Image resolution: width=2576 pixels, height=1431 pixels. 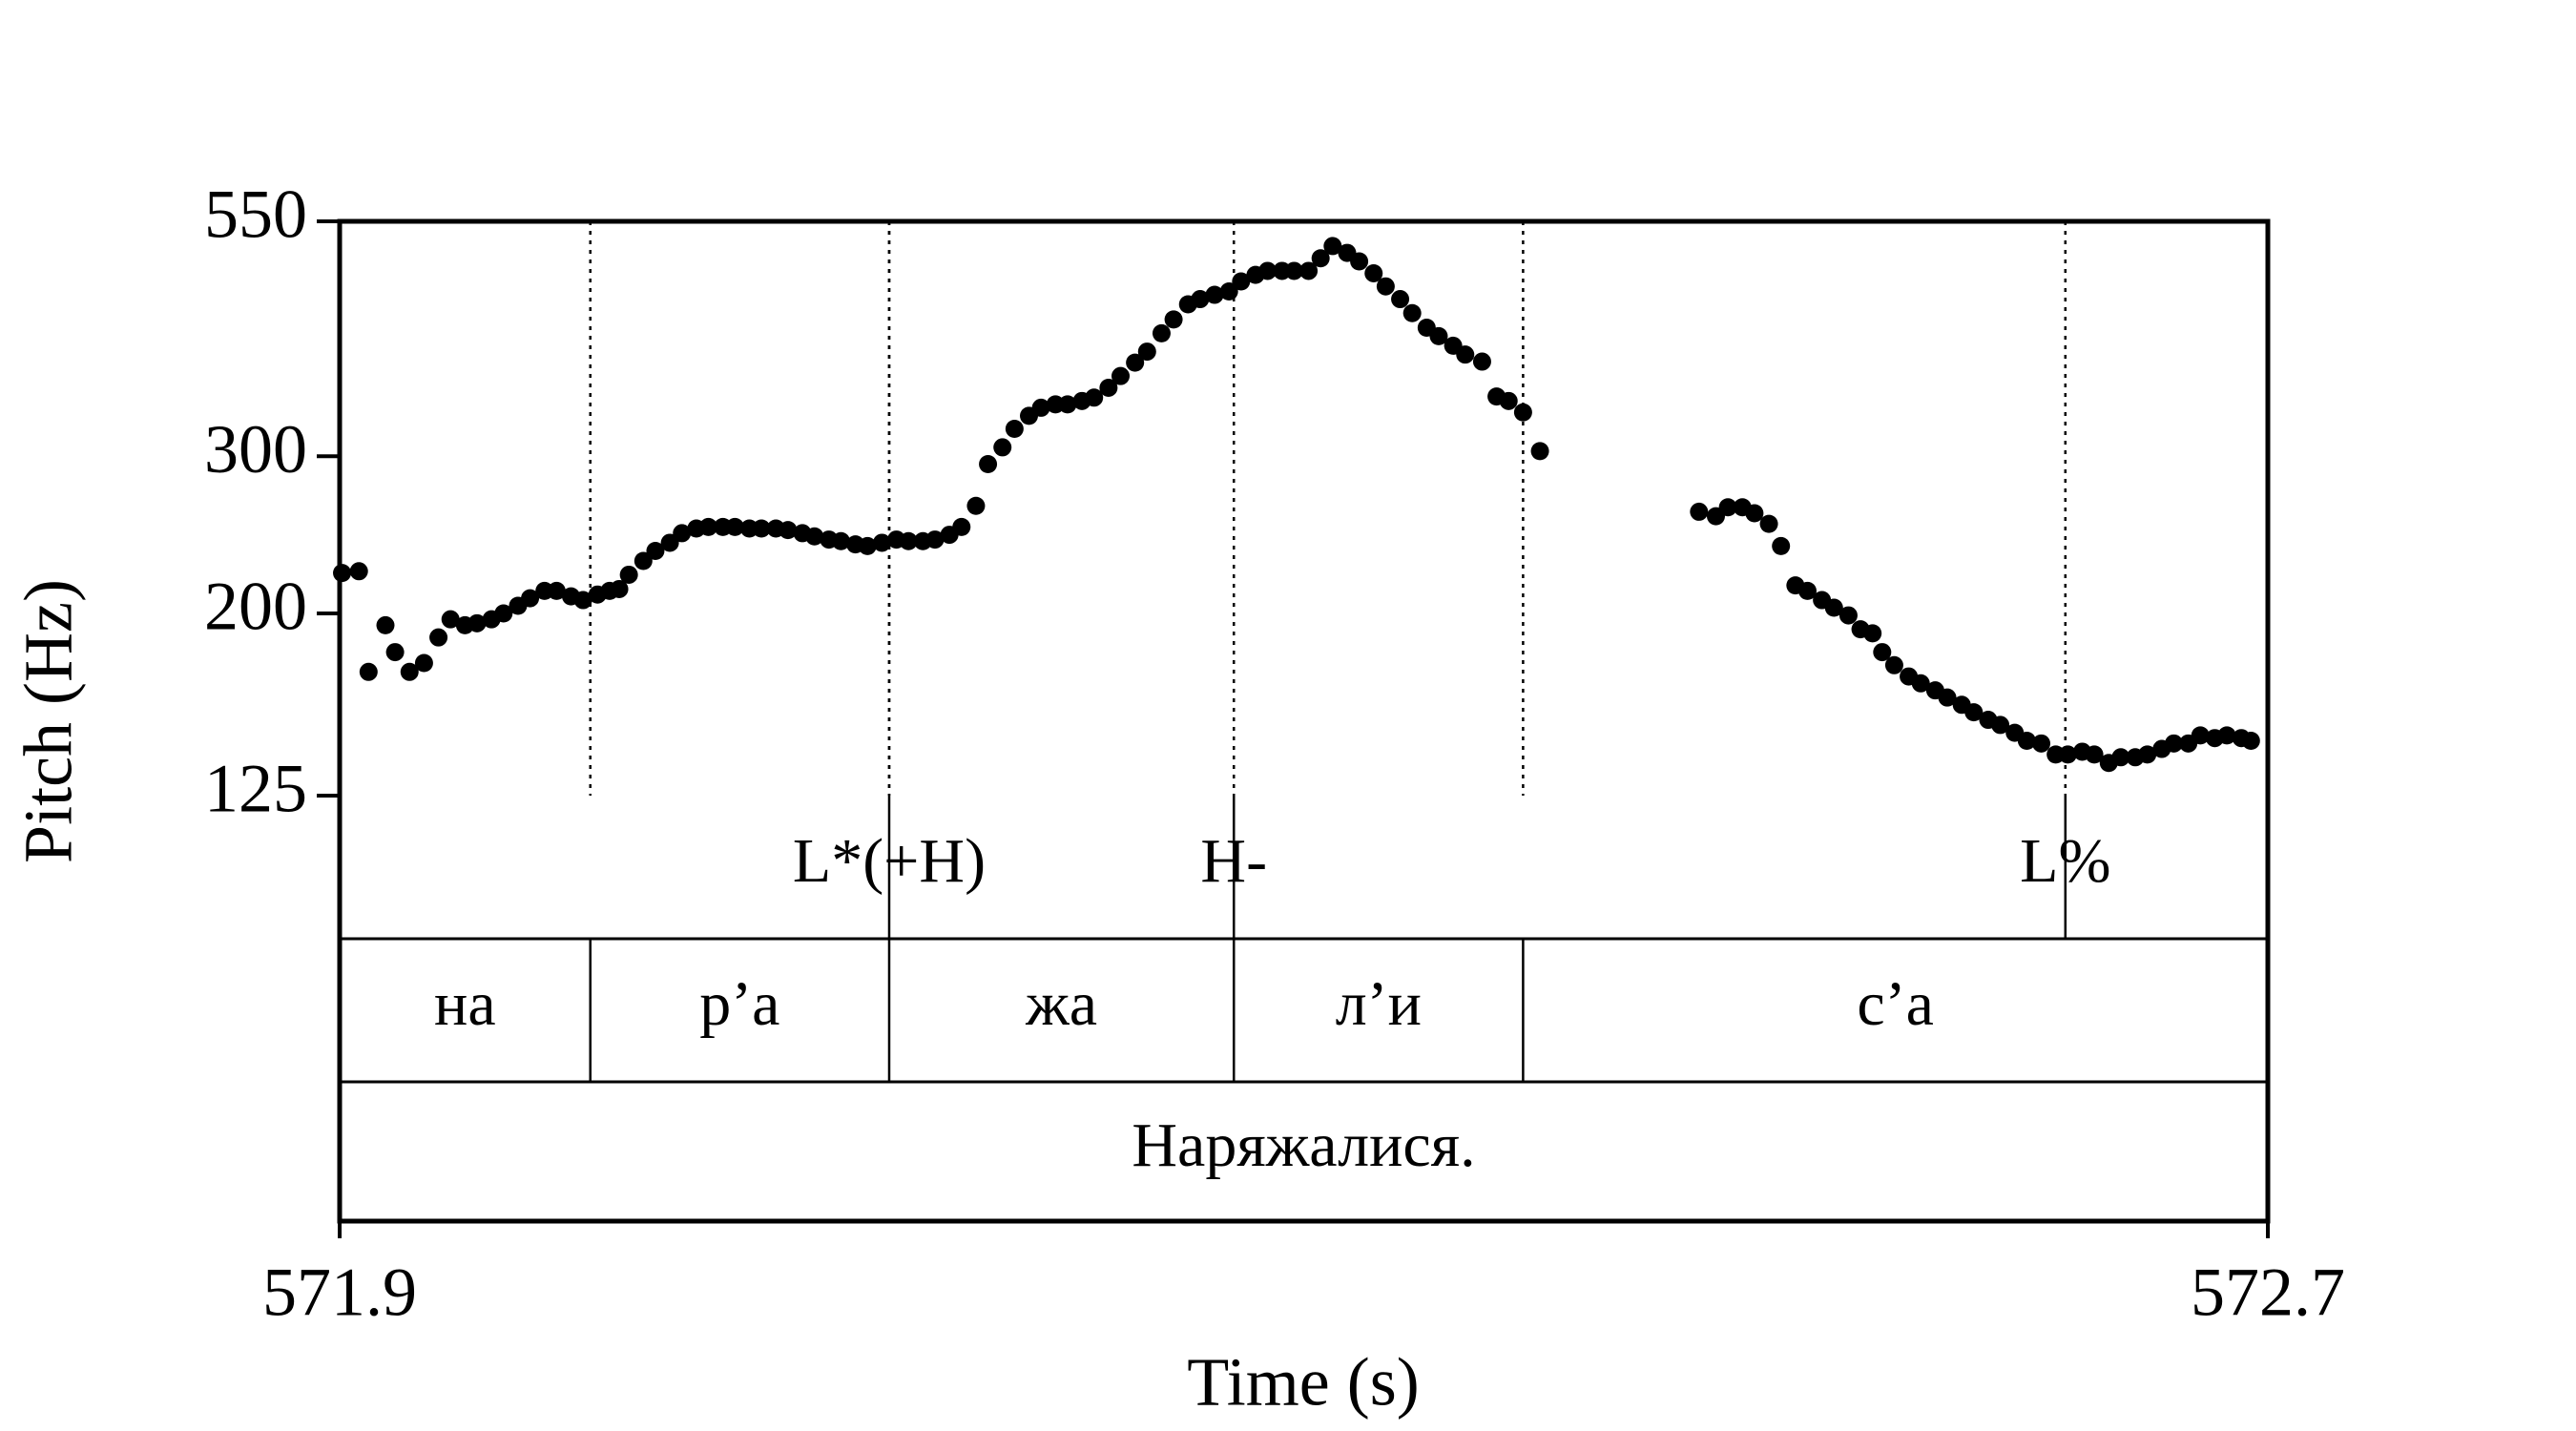 I want to click on tier-interval-label: жа, so click(x=1061, y=1004).